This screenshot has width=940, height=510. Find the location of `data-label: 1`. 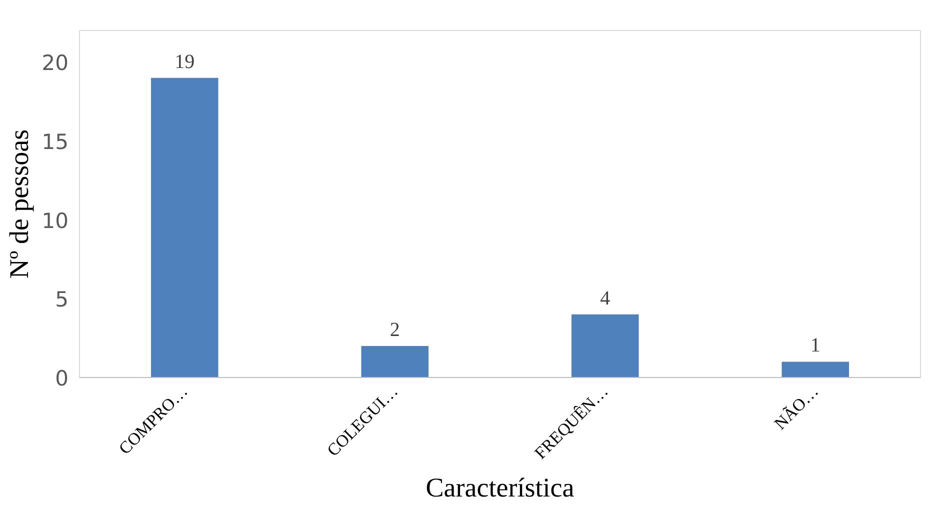

data-label: 1 is located at coordinates (815, 345).